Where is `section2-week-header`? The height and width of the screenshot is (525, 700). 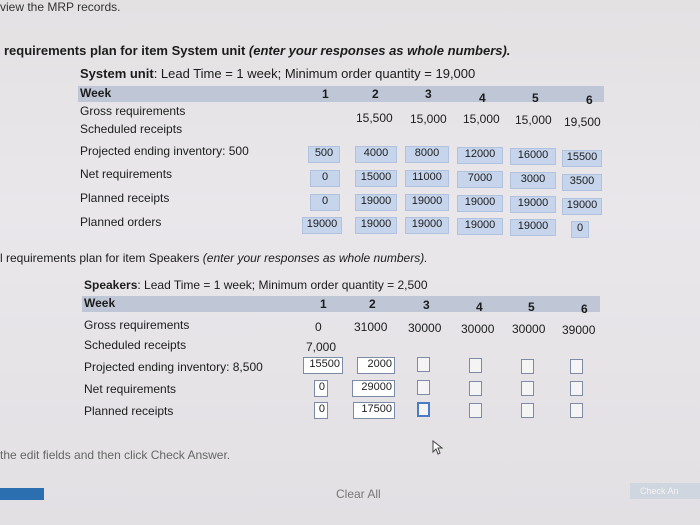
section2-week-header is located at coordinates (341, 304).